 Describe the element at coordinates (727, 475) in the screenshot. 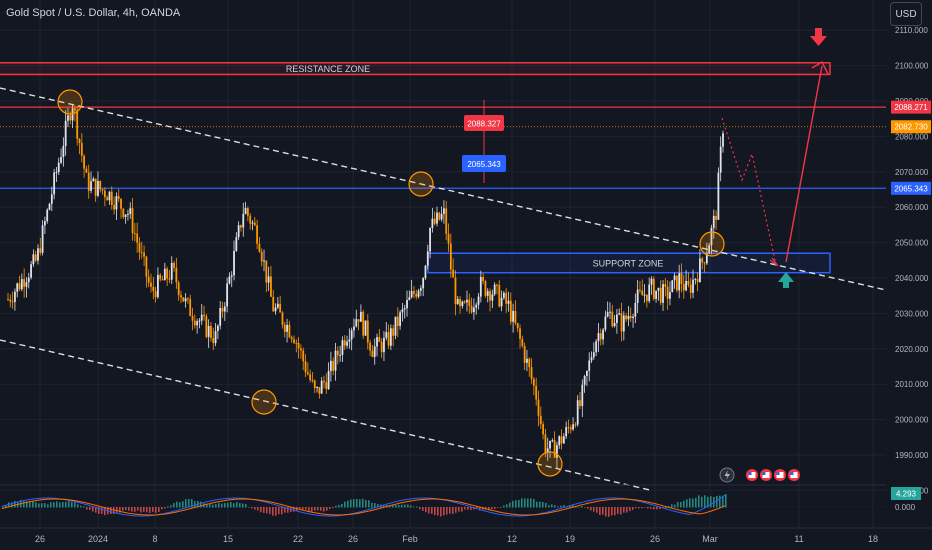

I see `lightning-bolt` at that location.